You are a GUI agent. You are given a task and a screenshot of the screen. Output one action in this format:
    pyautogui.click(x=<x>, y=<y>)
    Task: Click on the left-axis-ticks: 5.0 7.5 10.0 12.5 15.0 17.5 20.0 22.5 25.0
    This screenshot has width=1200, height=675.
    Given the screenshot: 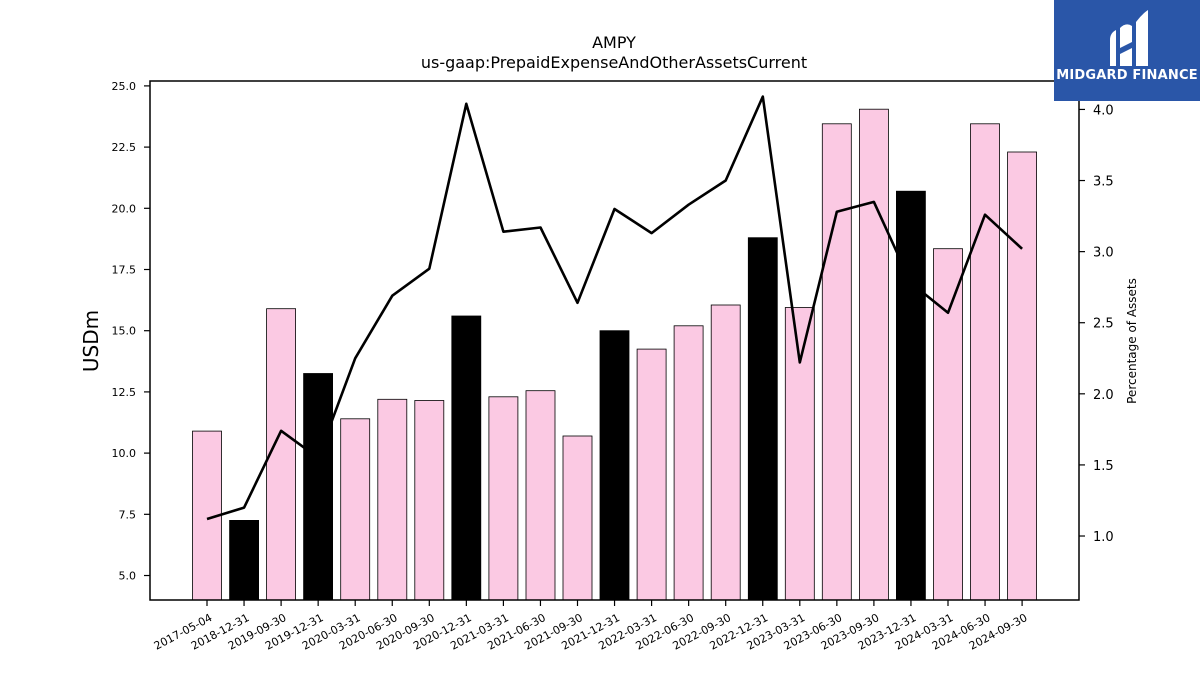 What is the action you would take?
    pyautogui.click(x=131, y=331)
    